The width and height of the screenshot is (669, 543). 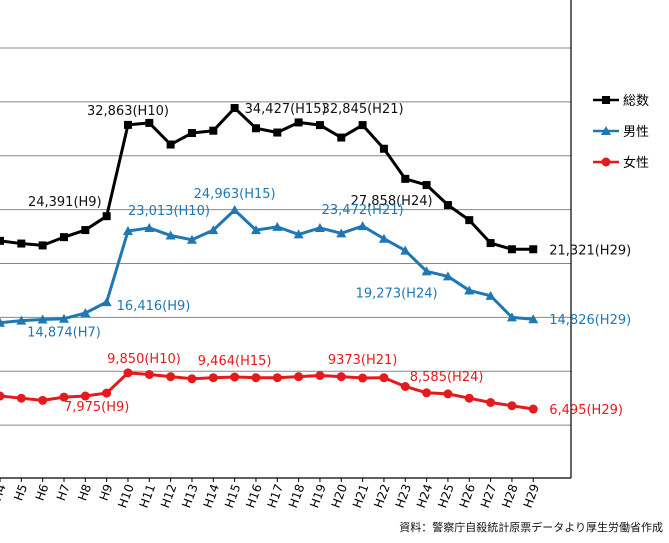 I want to click on data-label: 32,845(H21), so click(x=363, y=109).